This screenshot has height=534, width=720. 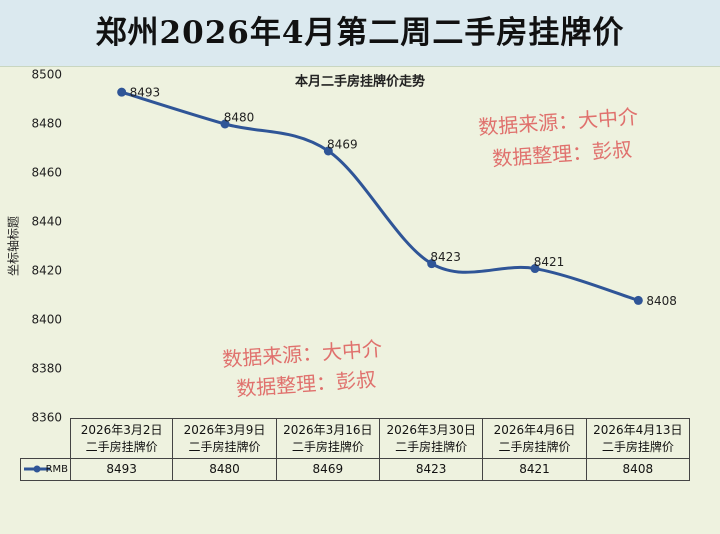 I want to click on chart-title: 郑州2026年4月第二周二手房挂牌价, so click(x=360, y=33).